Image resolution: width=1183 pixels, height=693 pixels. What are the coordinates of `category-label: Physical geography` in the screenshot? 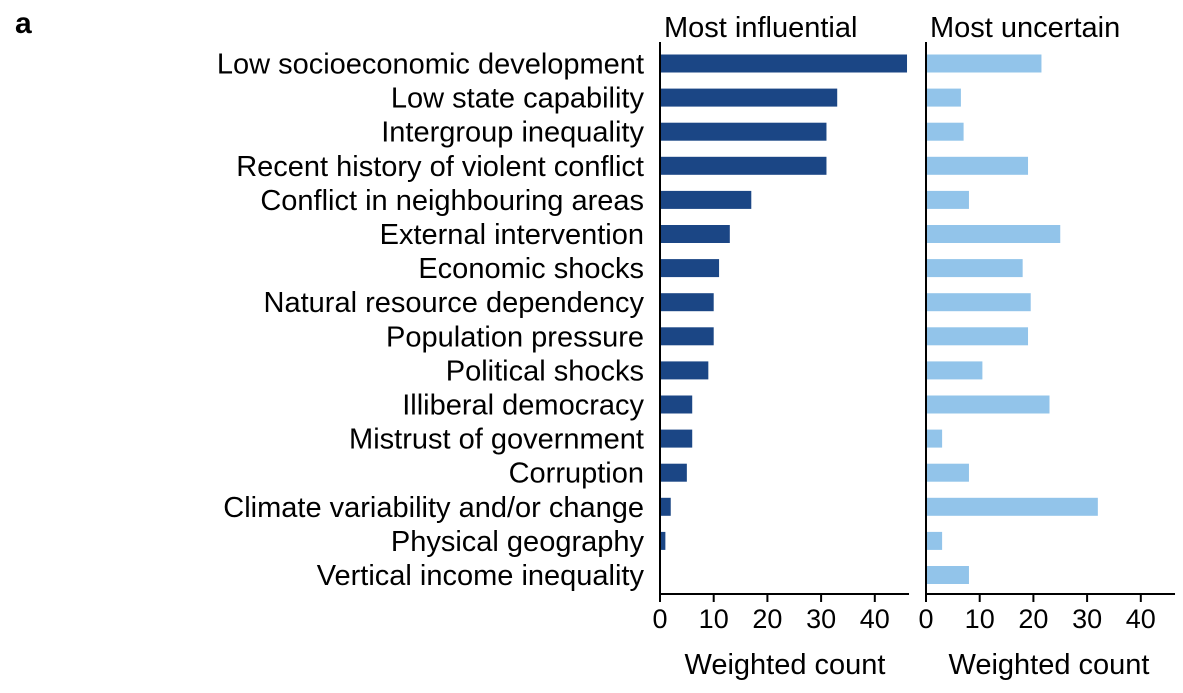 It's located at (518, 542).